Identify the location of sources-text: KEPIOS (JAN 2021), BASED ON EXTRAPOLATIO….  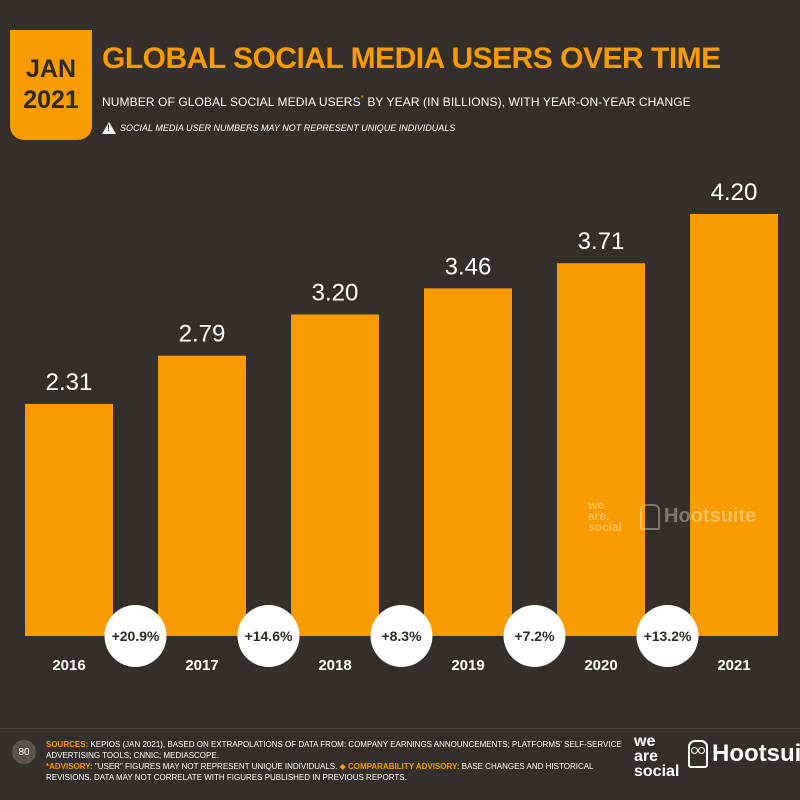
(334, 750).